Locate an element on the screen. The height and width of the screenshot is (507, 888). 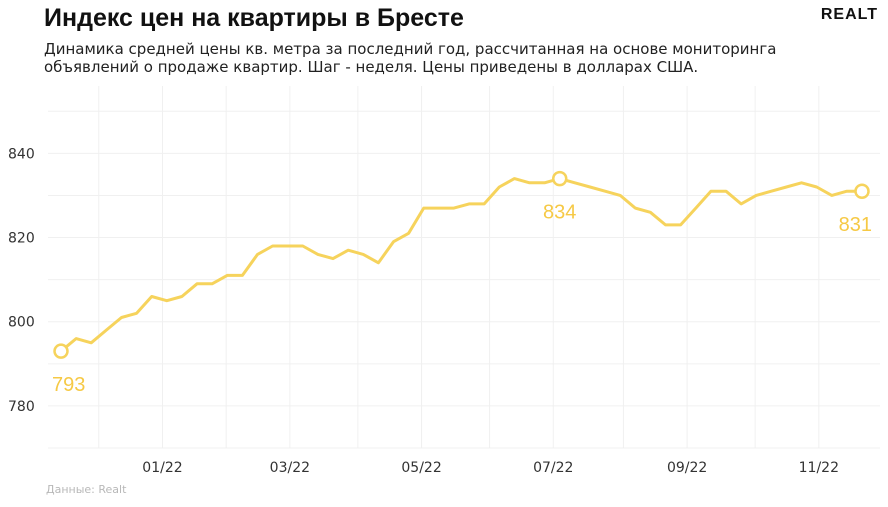
y-tick-label: 820 is located at coordinates (21, 239).